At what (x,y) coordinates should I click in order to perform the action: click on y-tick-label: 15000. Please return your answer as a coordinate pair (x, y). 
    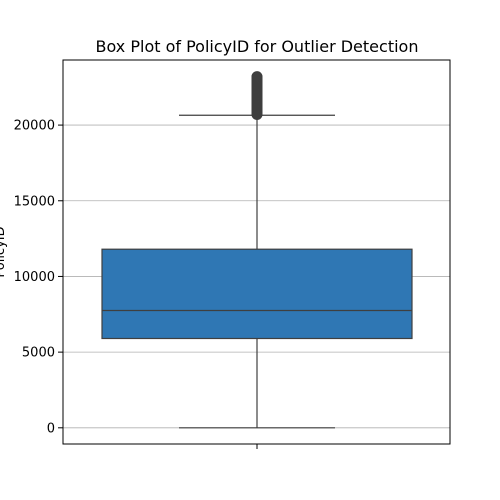
    Looking at the image, I should click on (34, 201).